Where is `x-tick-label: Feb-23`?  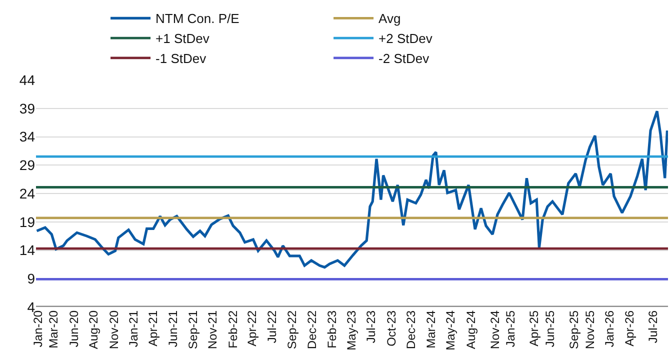 x-tick-label: Feb-23 is located at coordinates (331, 329).